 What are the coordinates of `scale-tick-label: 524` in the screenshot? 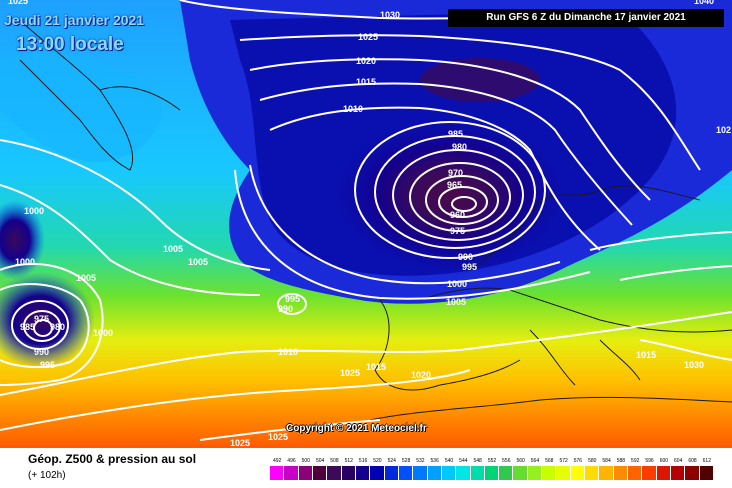 It's located at (391, 461).